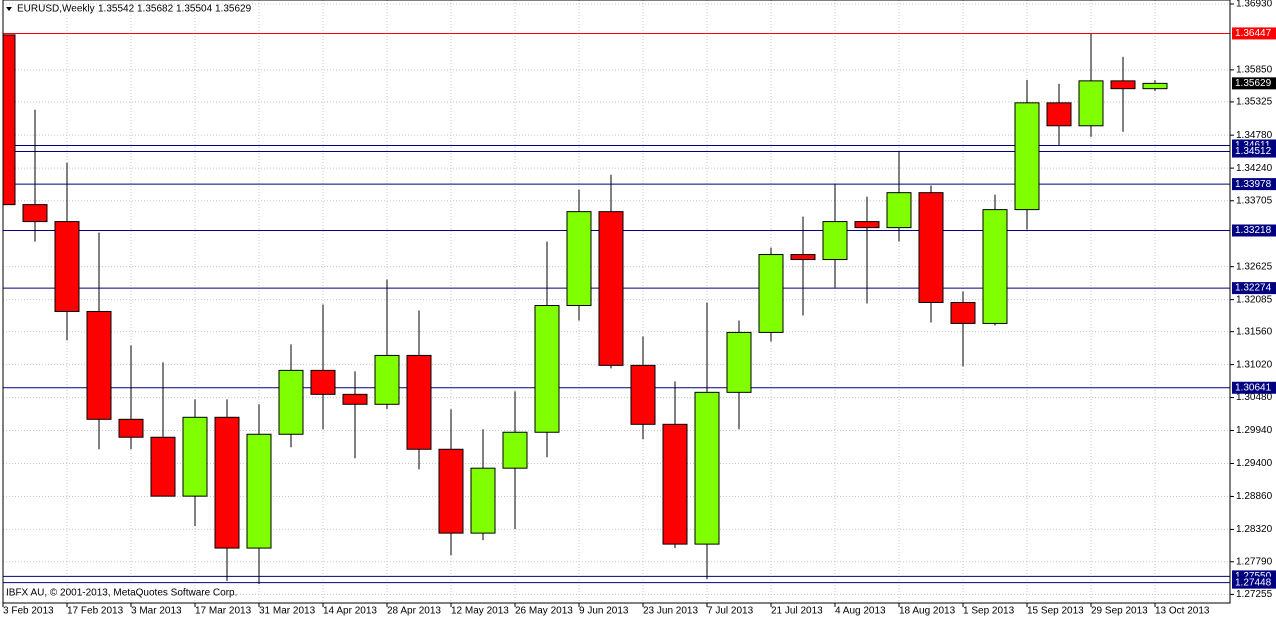 The height and width of the screenshot is (619, 1276). I want to click on x-tick-label: 4 Aug 2013, so click(860, 611).